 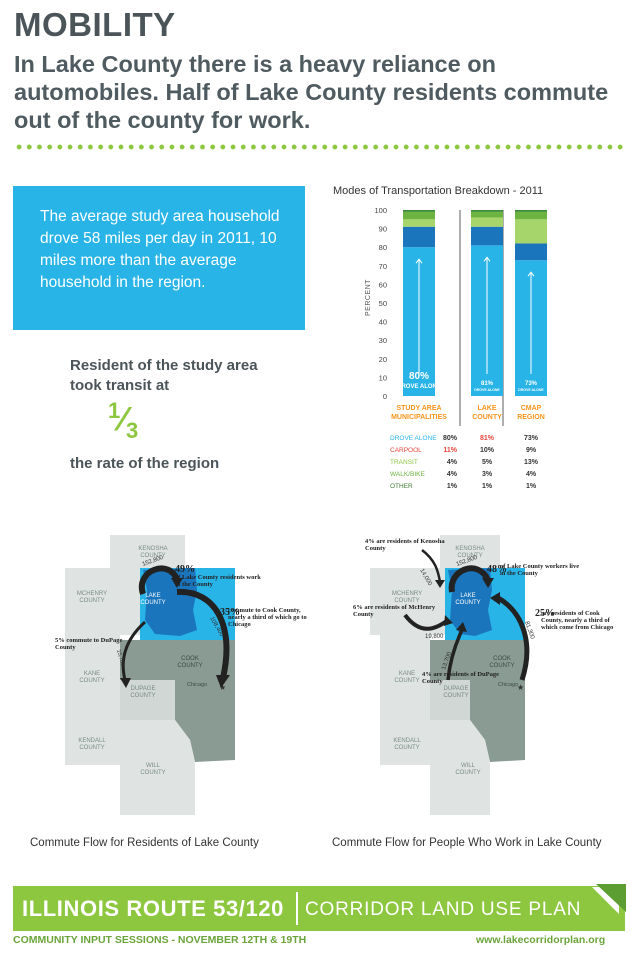 What do you see at coordinates (132, 431) in the screenshot?
I see `fraction-denominator: 3` at bounding box center [132, 431].